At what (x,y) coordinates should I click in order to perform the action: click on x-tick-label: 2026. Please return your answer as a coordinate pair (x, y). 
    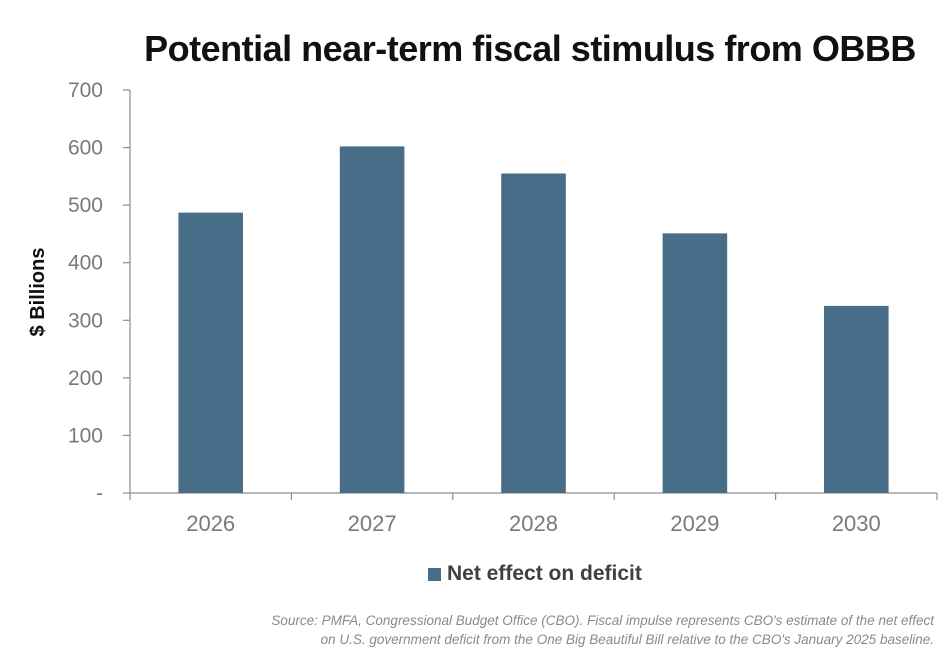
    Looking at the image, I should click on (210, 523).